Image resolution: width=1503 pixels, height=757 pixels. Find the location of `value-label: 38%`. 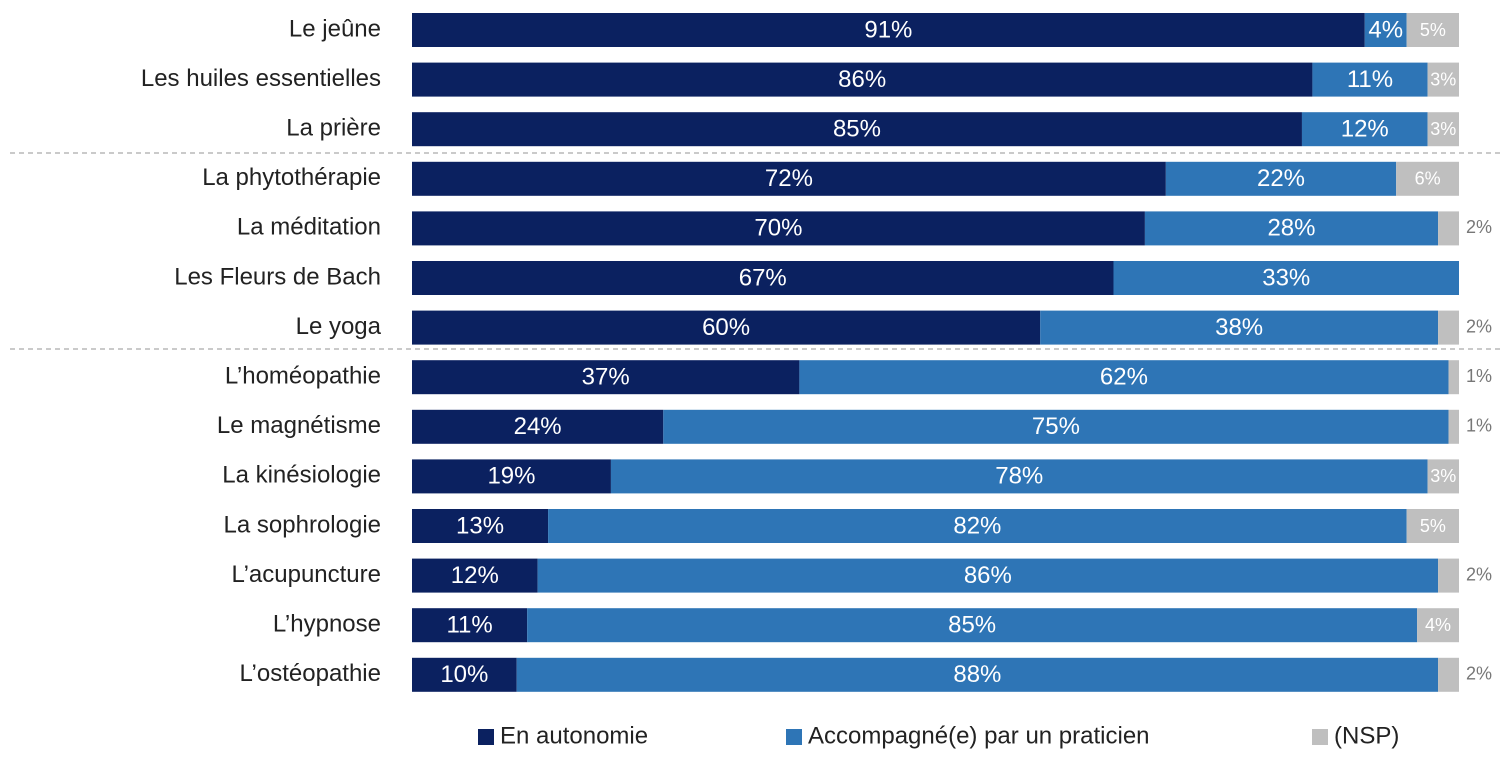

value-label: 38% is located at coordinates (1239, 327).